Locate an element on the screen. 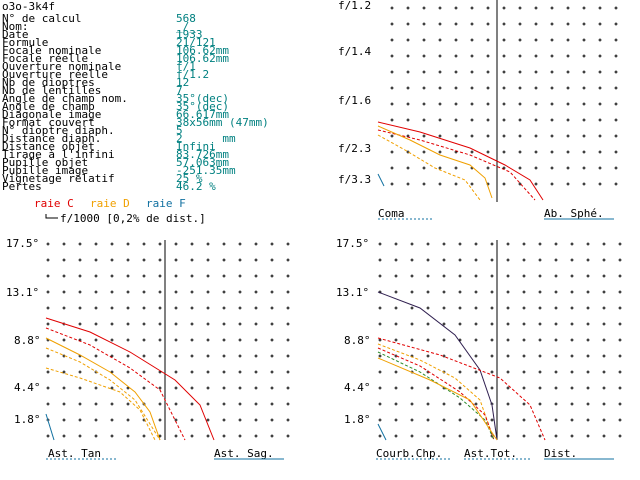  info-value: 46.2 % is located at coordinates (196, 186).